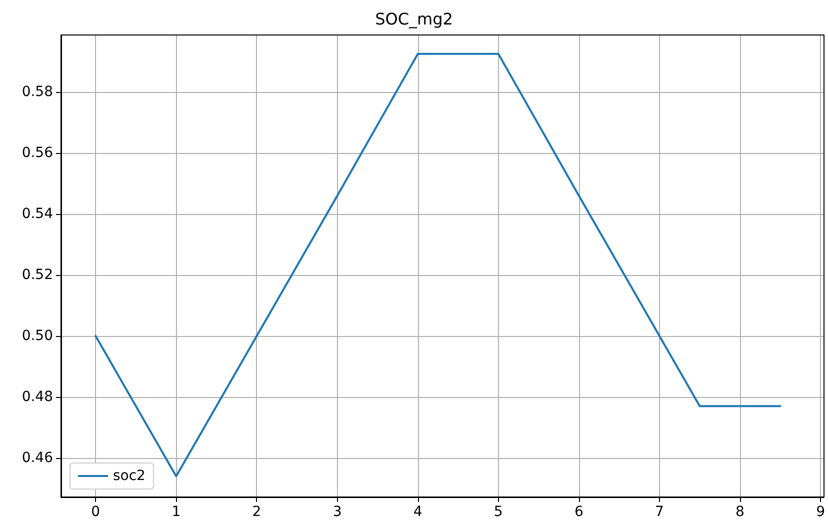 The height and width of the screenshot is (527, 828). Describe the element at coordinates (37, 92) in the screenshot. I see `y-tick-label: 0.58` at that location.